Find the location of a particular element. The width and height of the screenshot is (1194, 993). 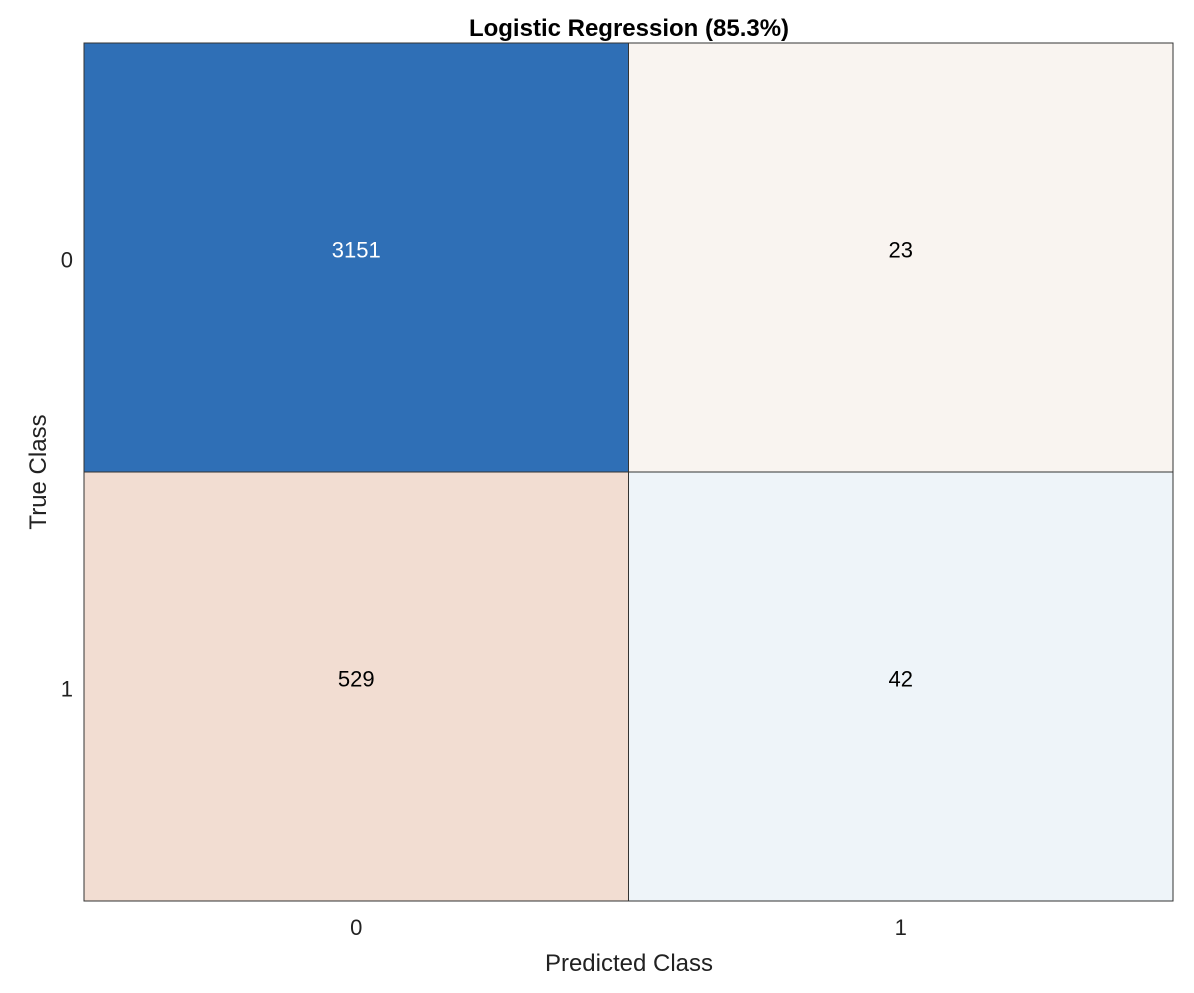

x-tick-label: 0 is located at coordinates (356, 927).